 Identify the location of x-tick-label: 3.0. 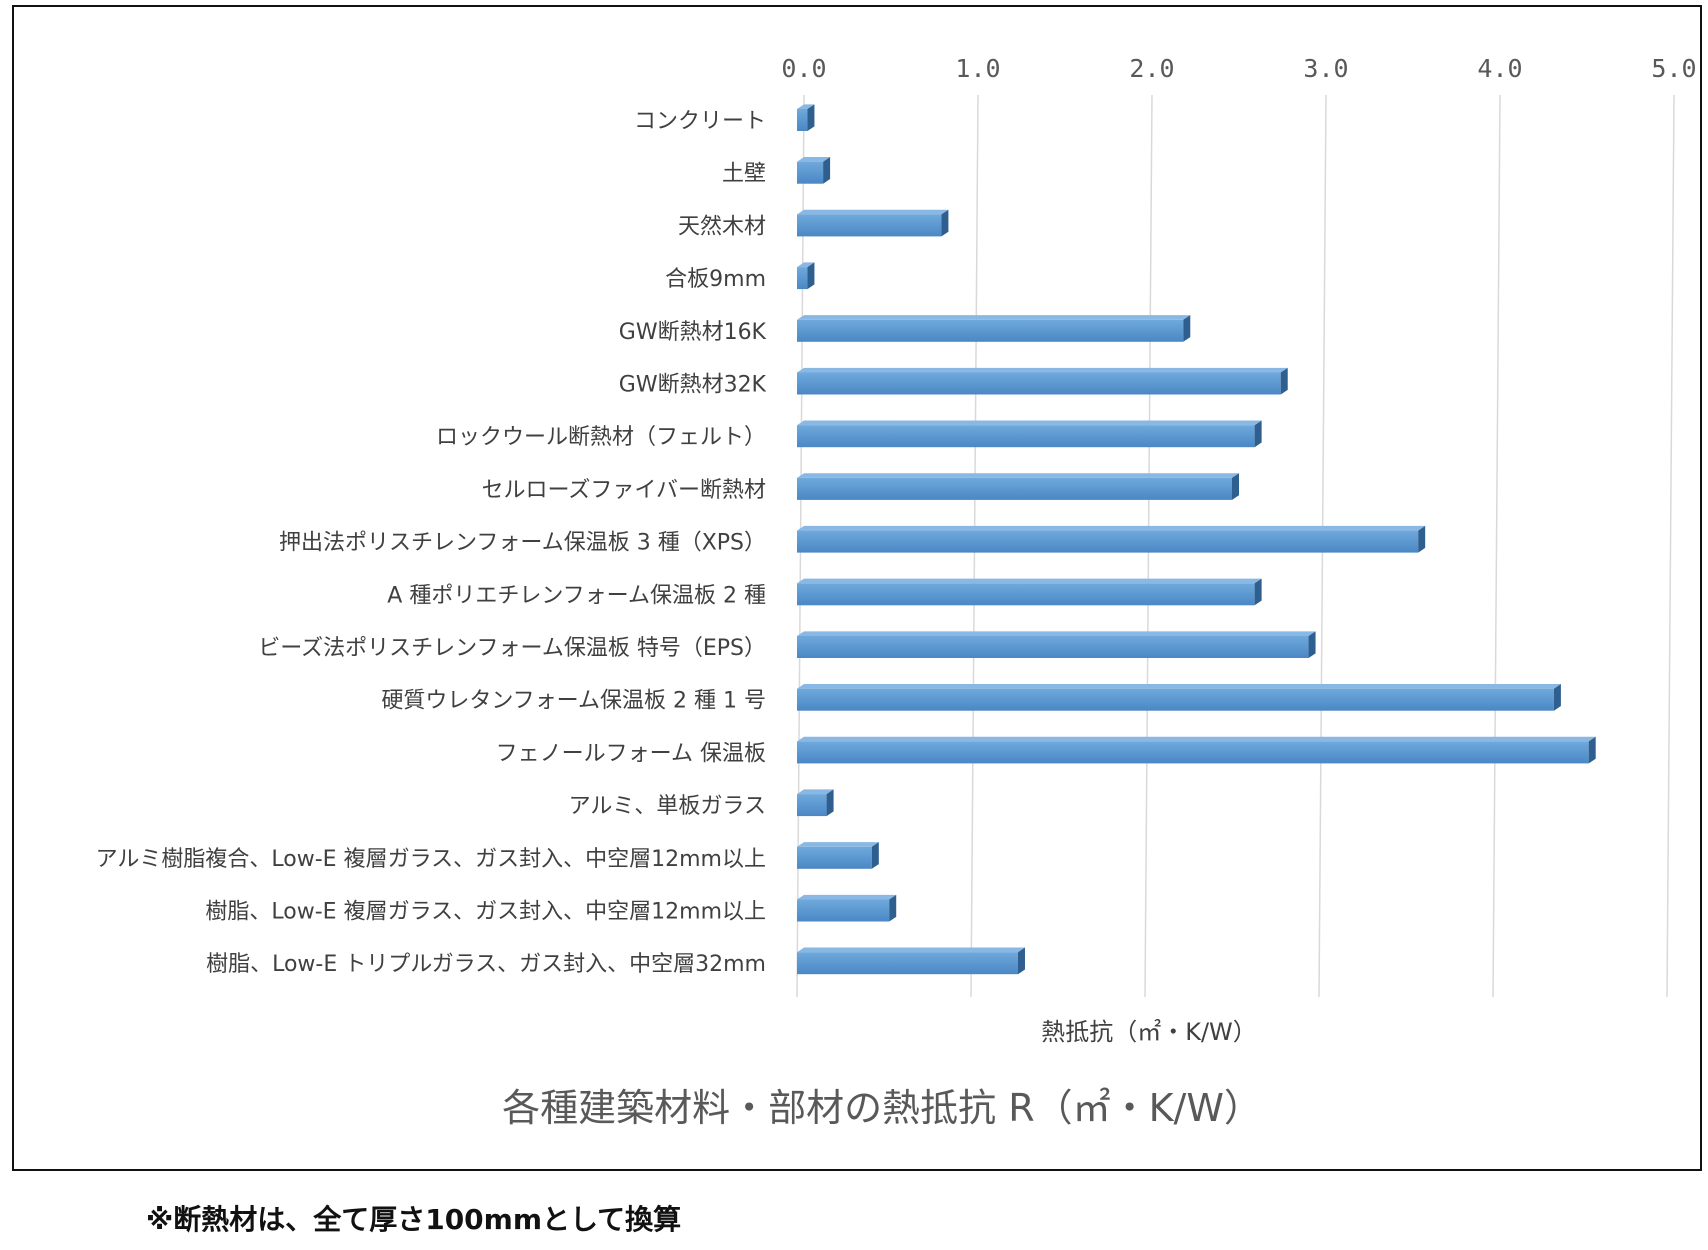
(1325, 68).